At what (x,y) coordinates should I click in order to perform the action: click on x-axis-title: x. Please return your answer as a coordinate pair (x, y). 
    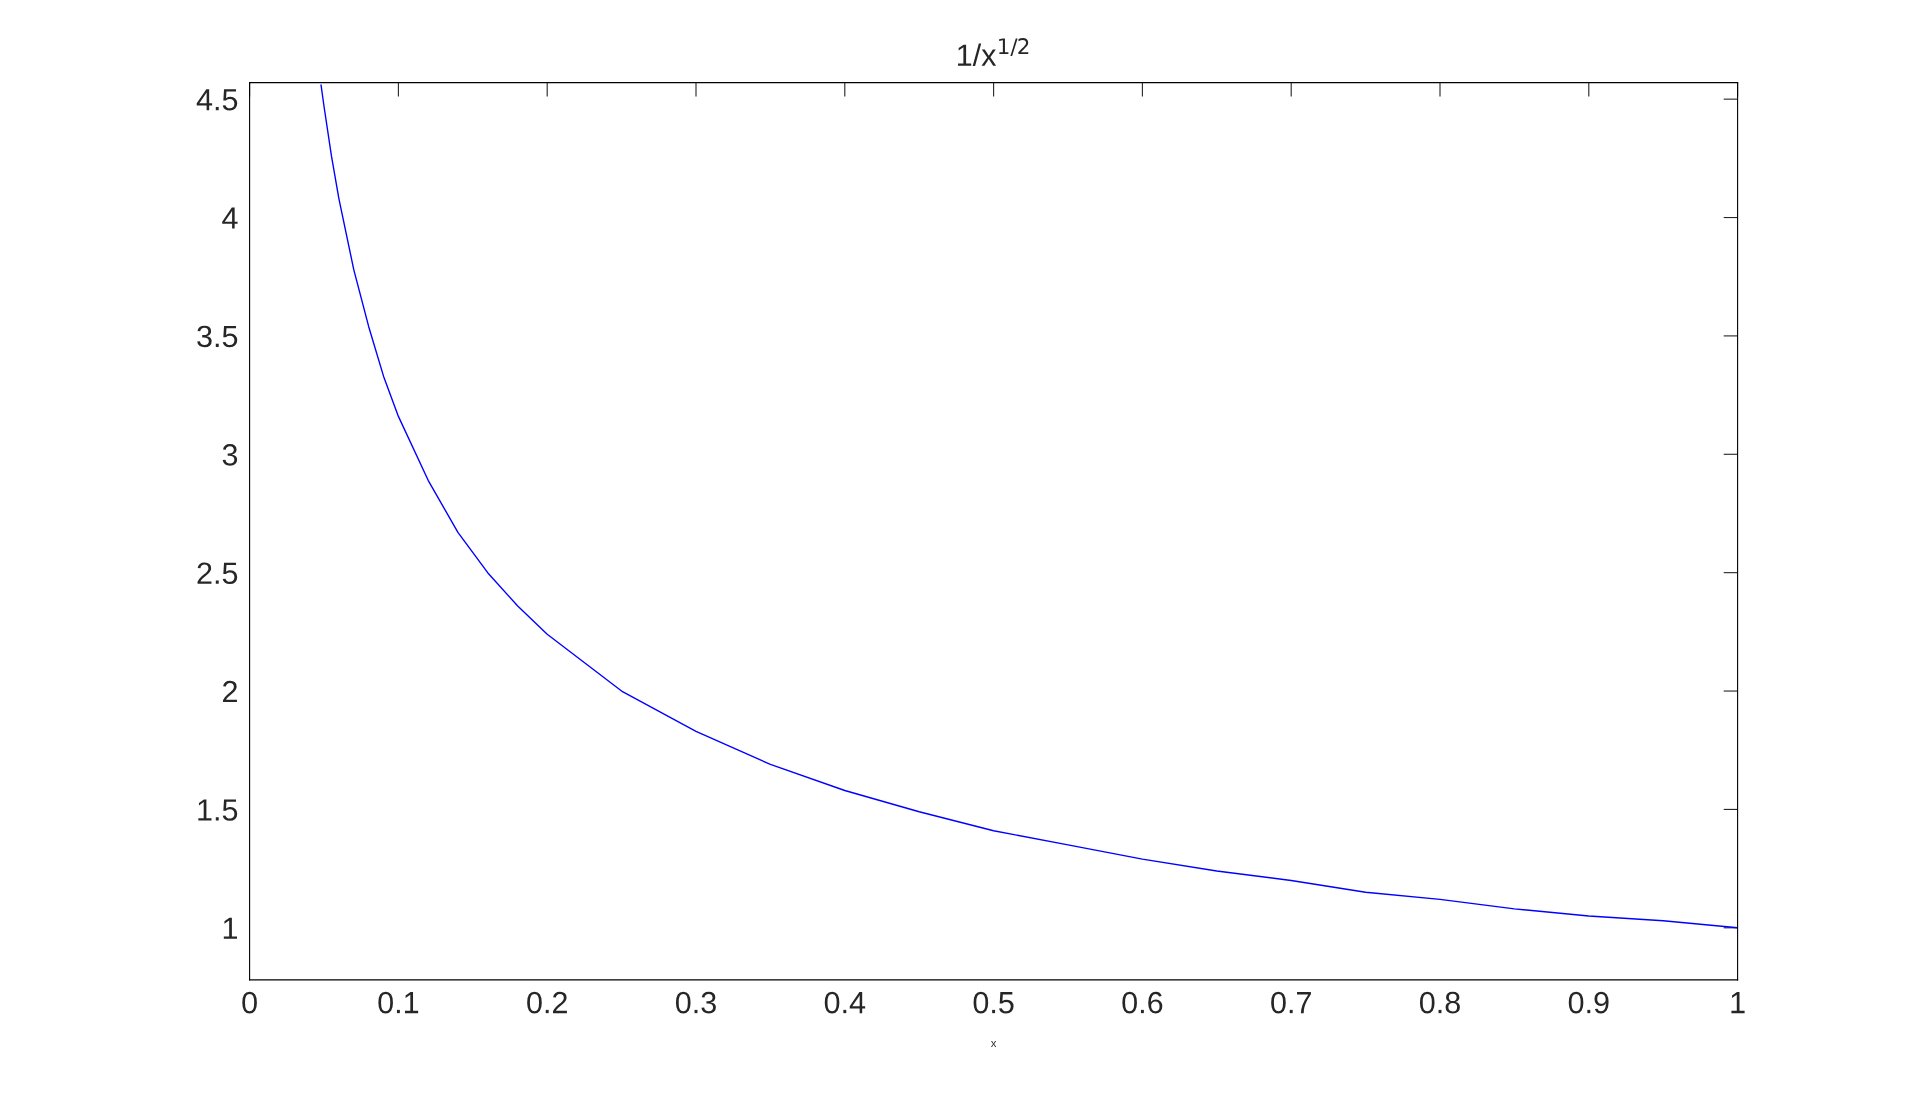
    Looking at the image, I should click on (993, 1044).